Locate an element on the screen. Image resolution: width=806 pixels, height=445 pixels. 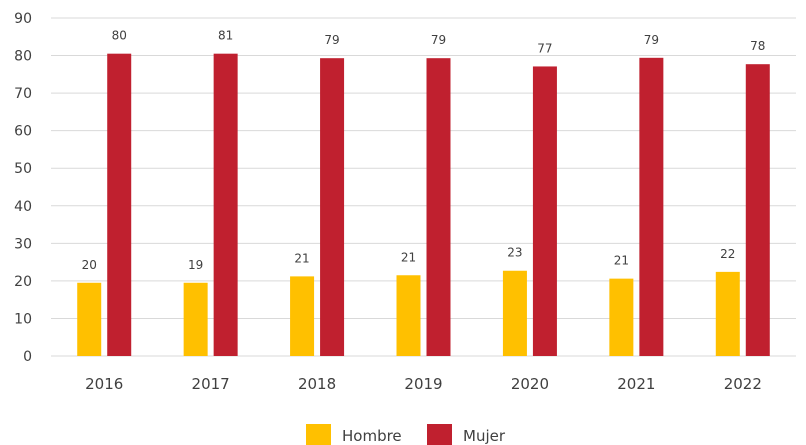
data-label-hombre-2018: 21 is located at coordinates (301, 258).